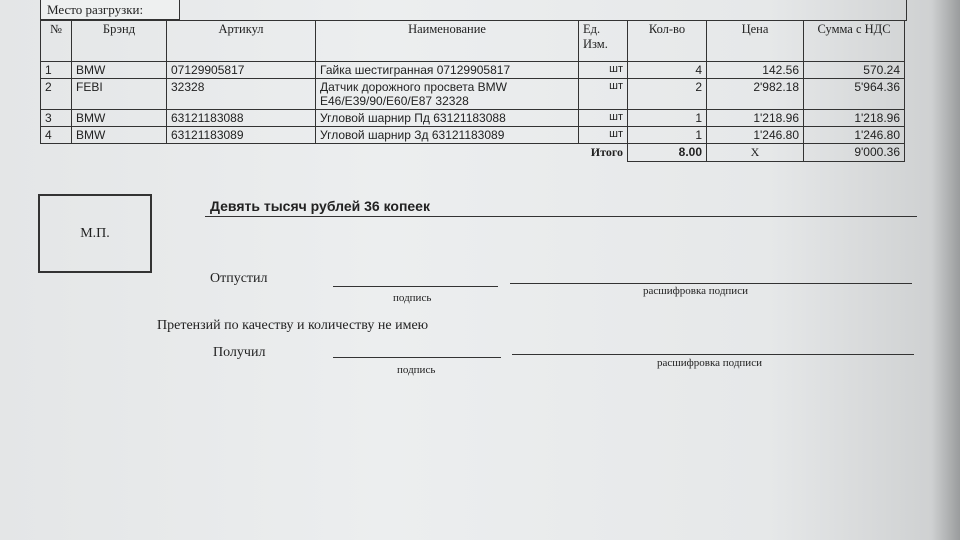 This screenshot has height=540, width=960. Describe the element at coordinates (667, 94) in the screenshot. I see `cell-qty: 2` at that location.